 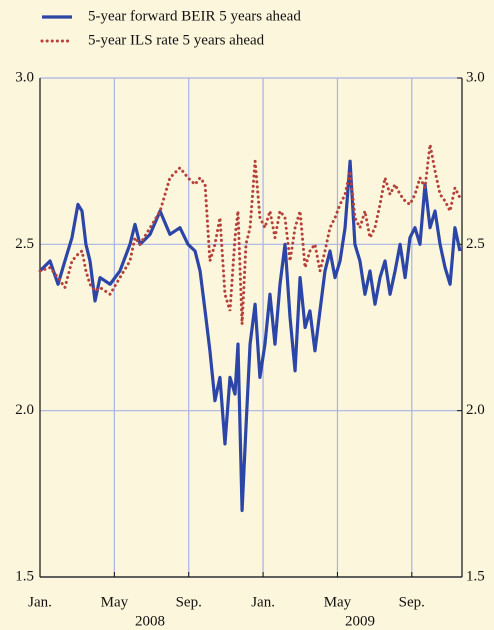 What do you see at coordinates (24, 77) in the screenshot?
I see `y-tick-label: 3.0` at bounding box center [24, 77].